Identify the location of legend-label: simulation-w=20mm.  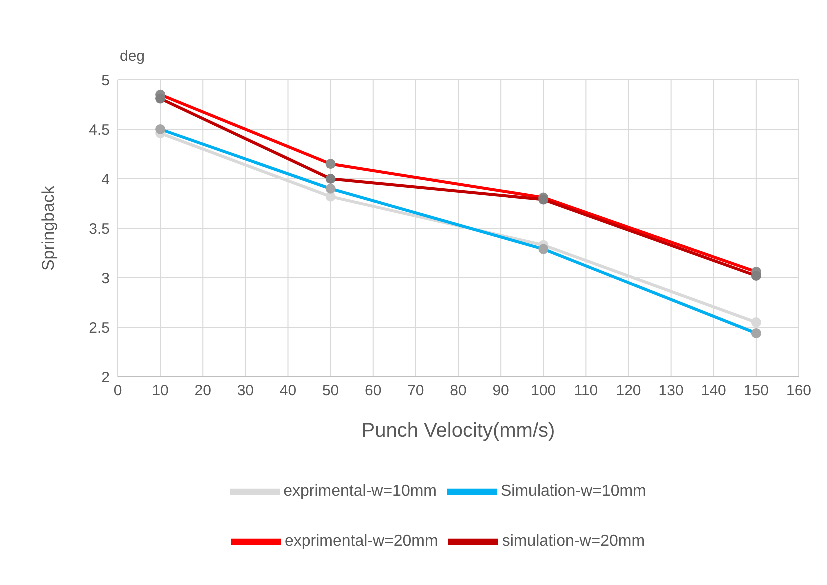
(574, 541).